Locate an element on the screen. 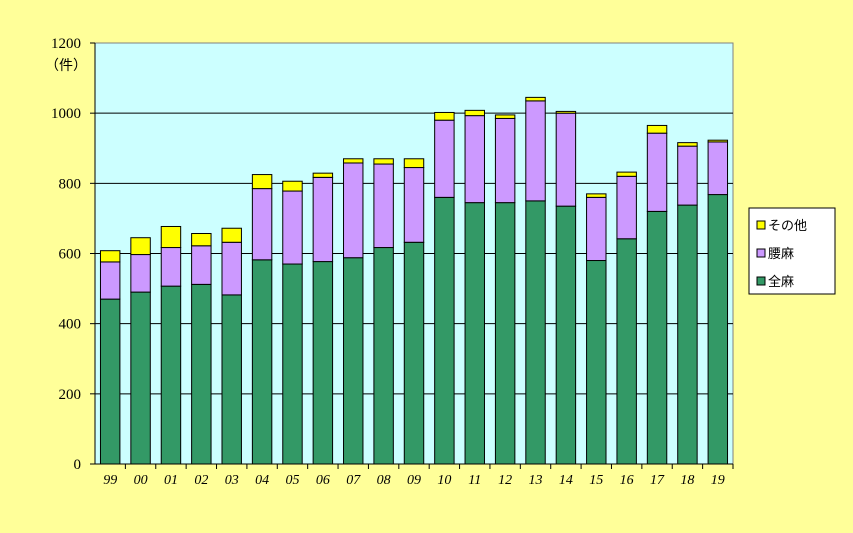  legend-label: その他 is located at coordinates (787, 226).